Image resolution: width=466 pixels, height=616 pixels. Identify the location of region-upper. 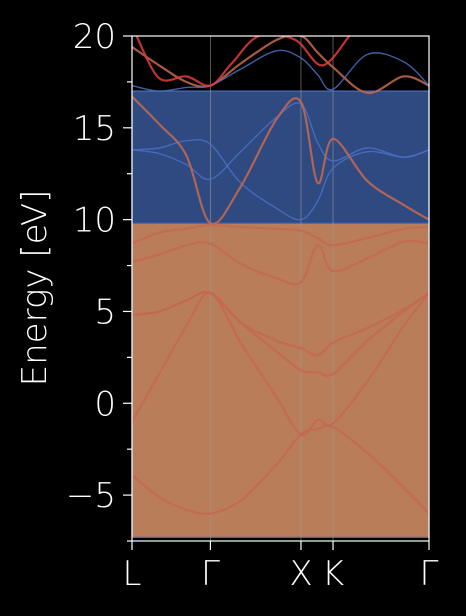
(280, 157).